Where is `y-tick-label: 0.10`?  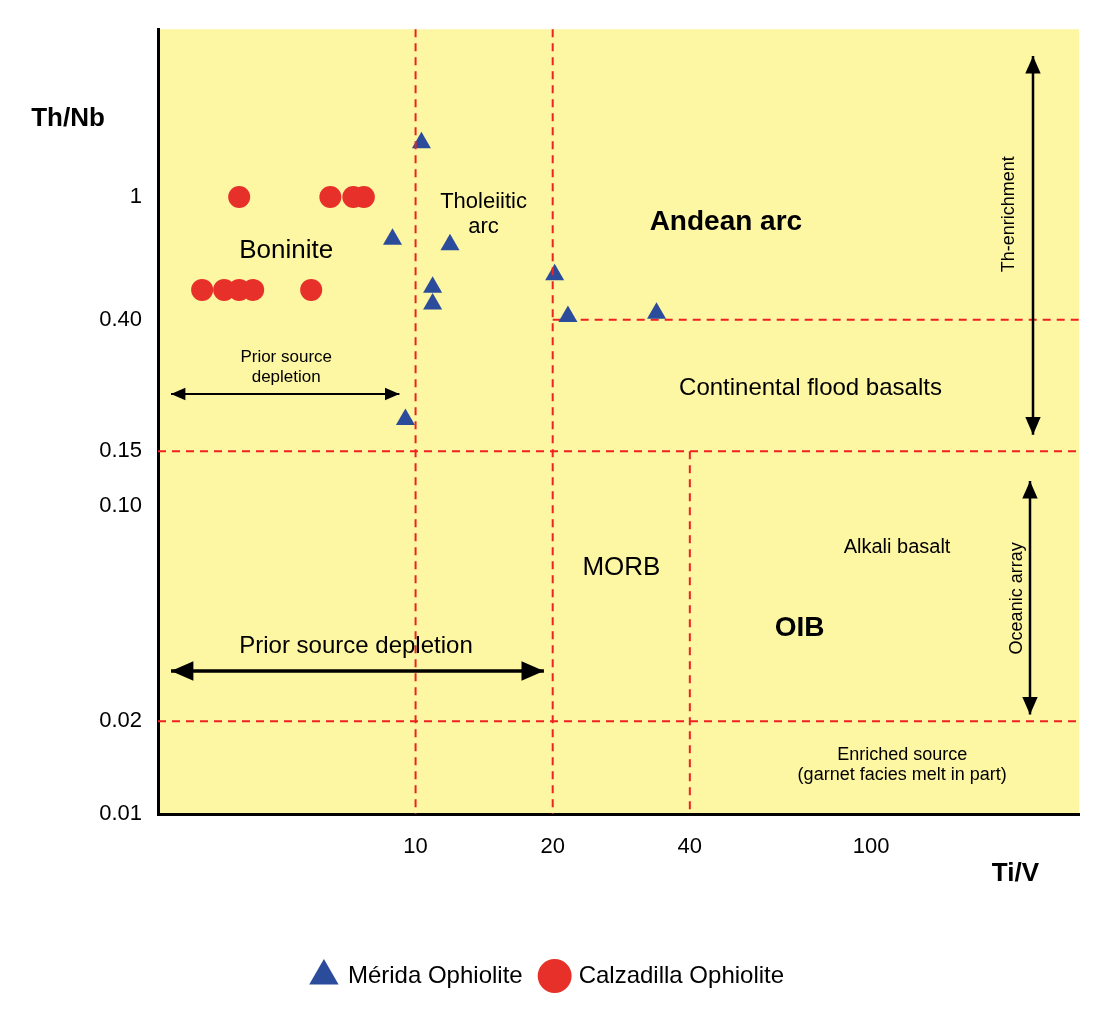 y-tick-label: 0.10 is located at coordinates (120, 504).